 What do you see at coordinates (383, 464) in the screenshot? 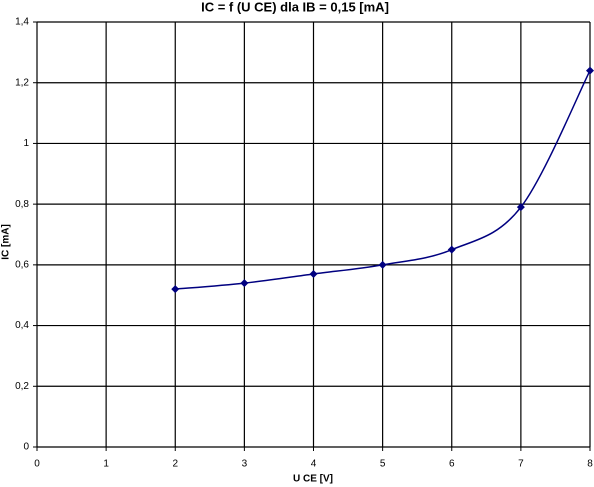
I see `x-tick-label: 5` at bounding box center [383, 464].